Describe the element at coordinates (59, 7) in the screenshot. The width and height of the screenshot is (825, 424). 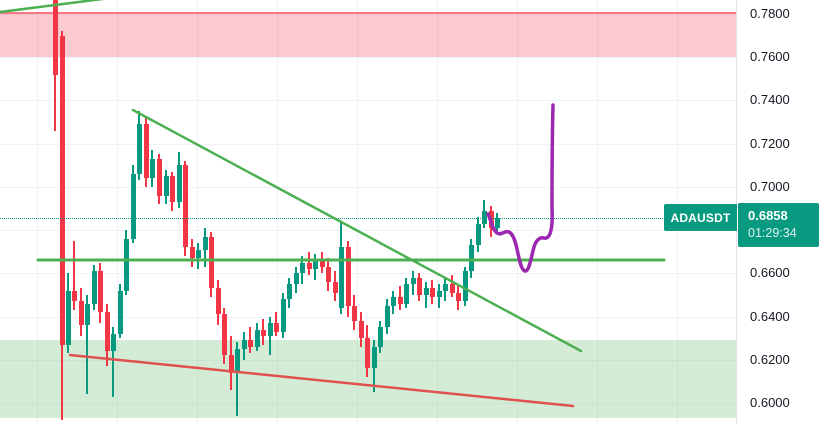
I see `ascending-trendline-top-left` at that location.